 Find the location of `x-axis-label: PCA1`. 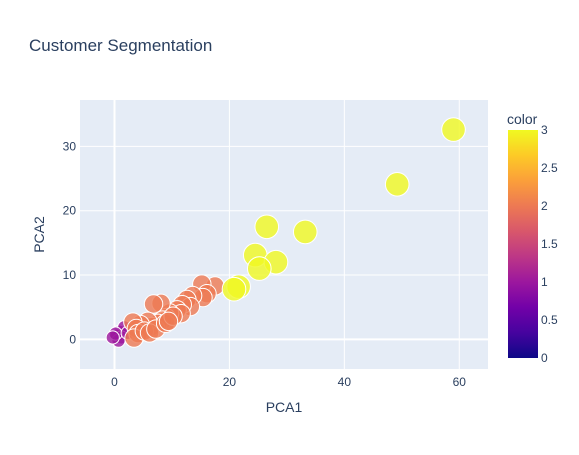

x-axis-label: PCA1 is located at coordinates (284, 407).